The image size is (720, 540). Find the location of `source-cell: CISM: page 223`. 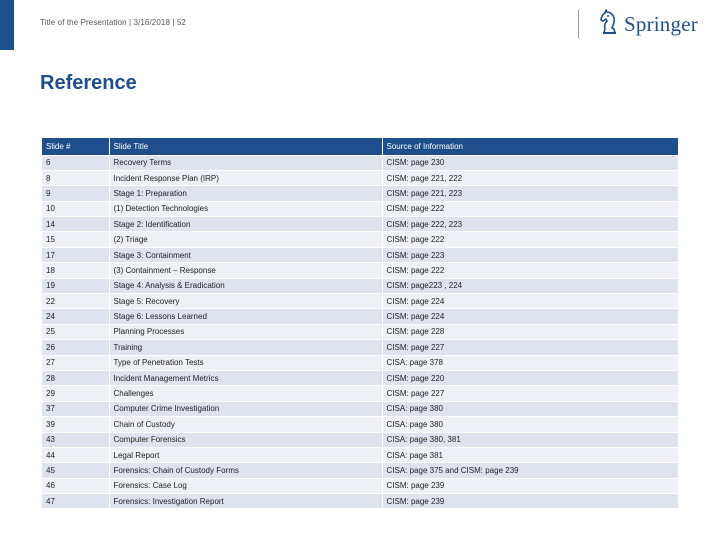

source-cell: CISM: page 223 is located at coordinates (530, 255).